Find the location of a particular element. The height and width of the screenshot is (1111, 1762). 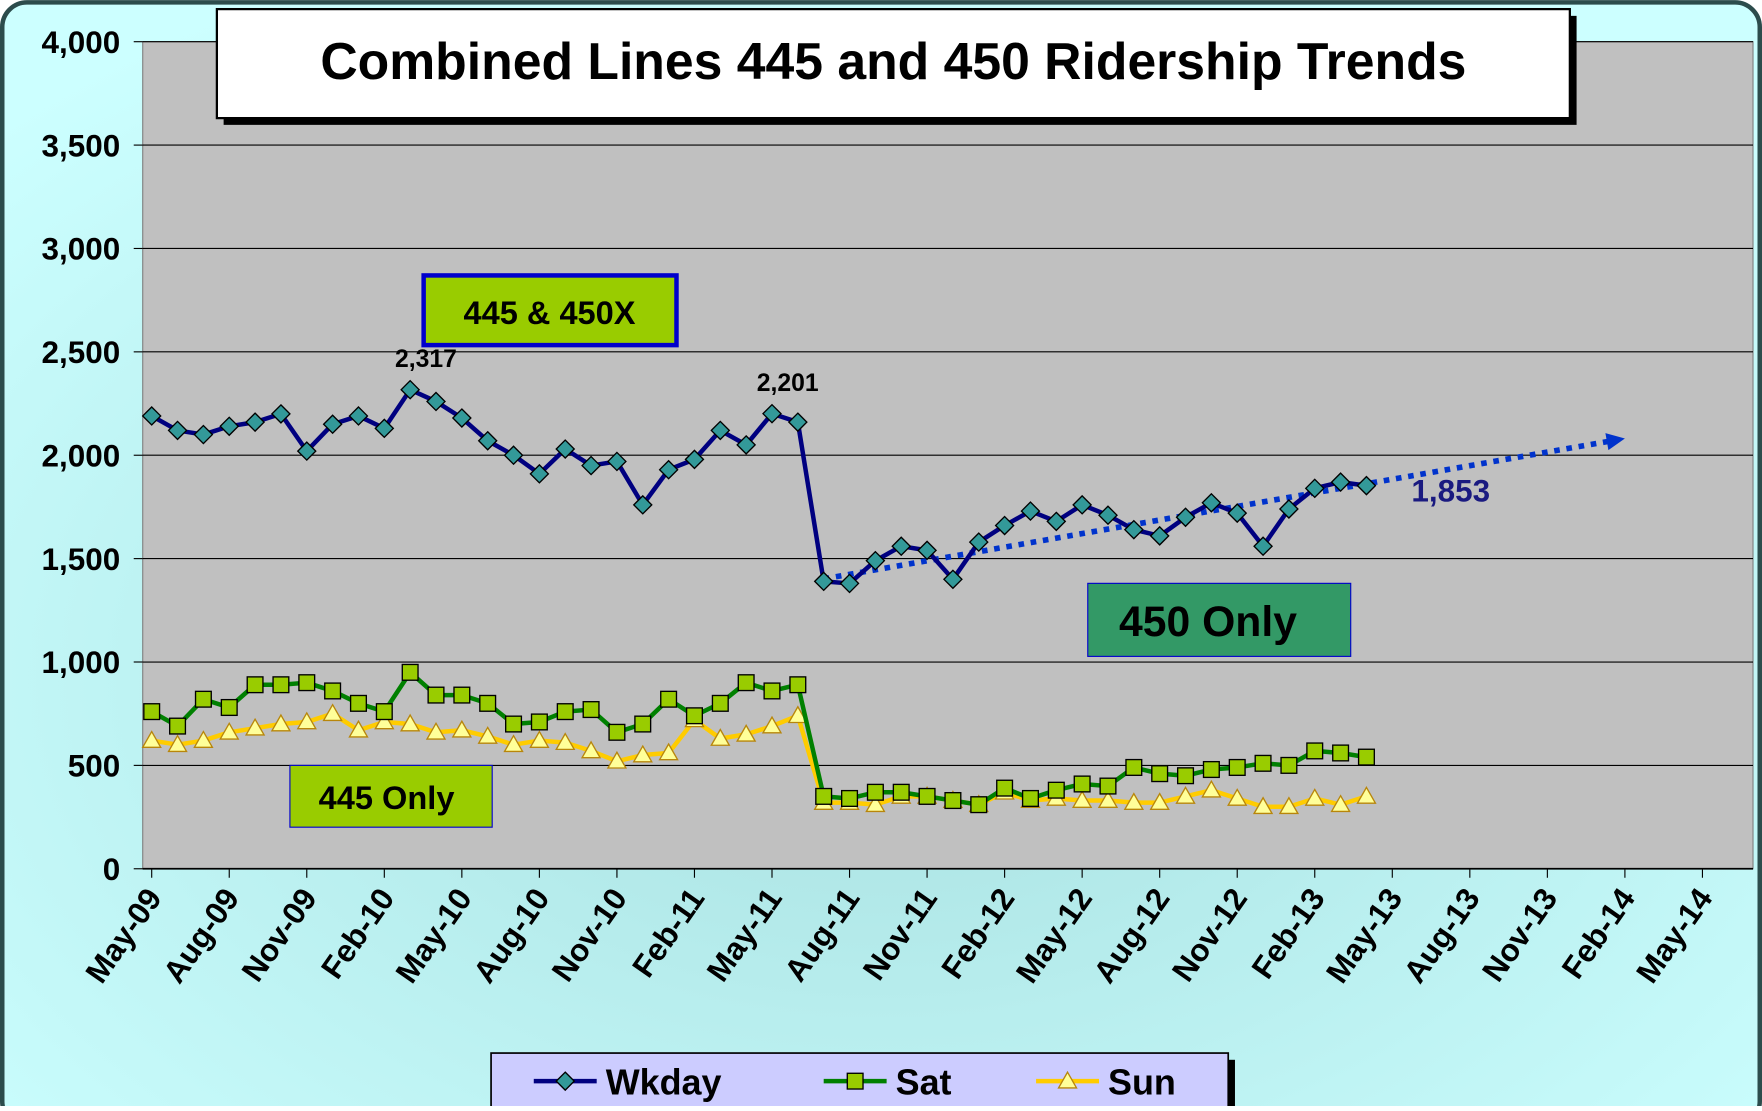

annotation: 450 Only is located at coordinates (1208, 622).